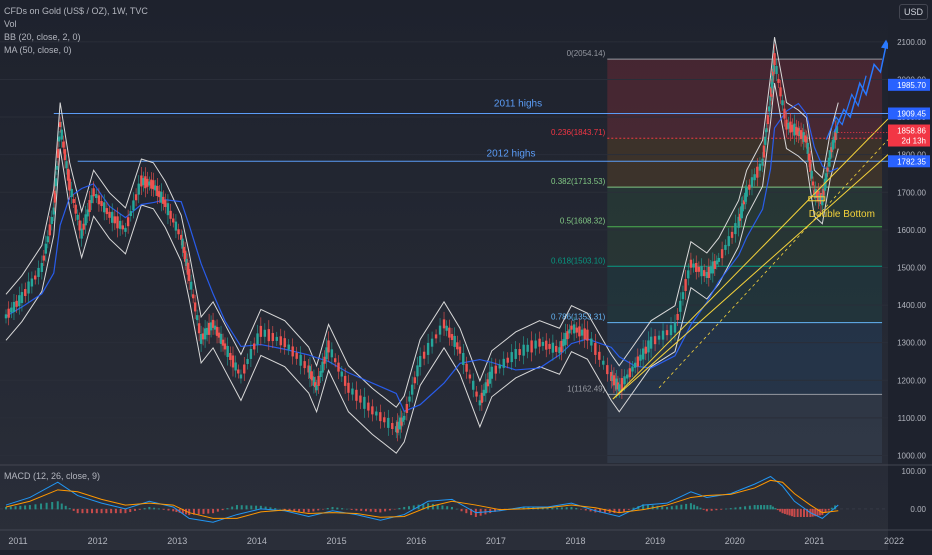  What do you see at coordinates (257, 541) in the screenshot?
I see `time-axis-tick: 2014` at bounding box center [257, 541].